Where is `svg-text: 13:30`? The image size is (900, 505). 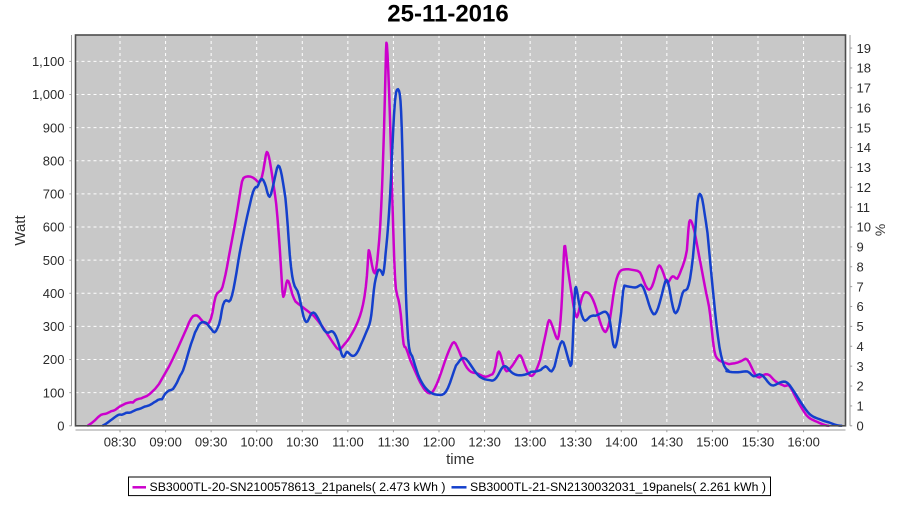 svg-text: 13:30 is located at coordinates (575, 441).